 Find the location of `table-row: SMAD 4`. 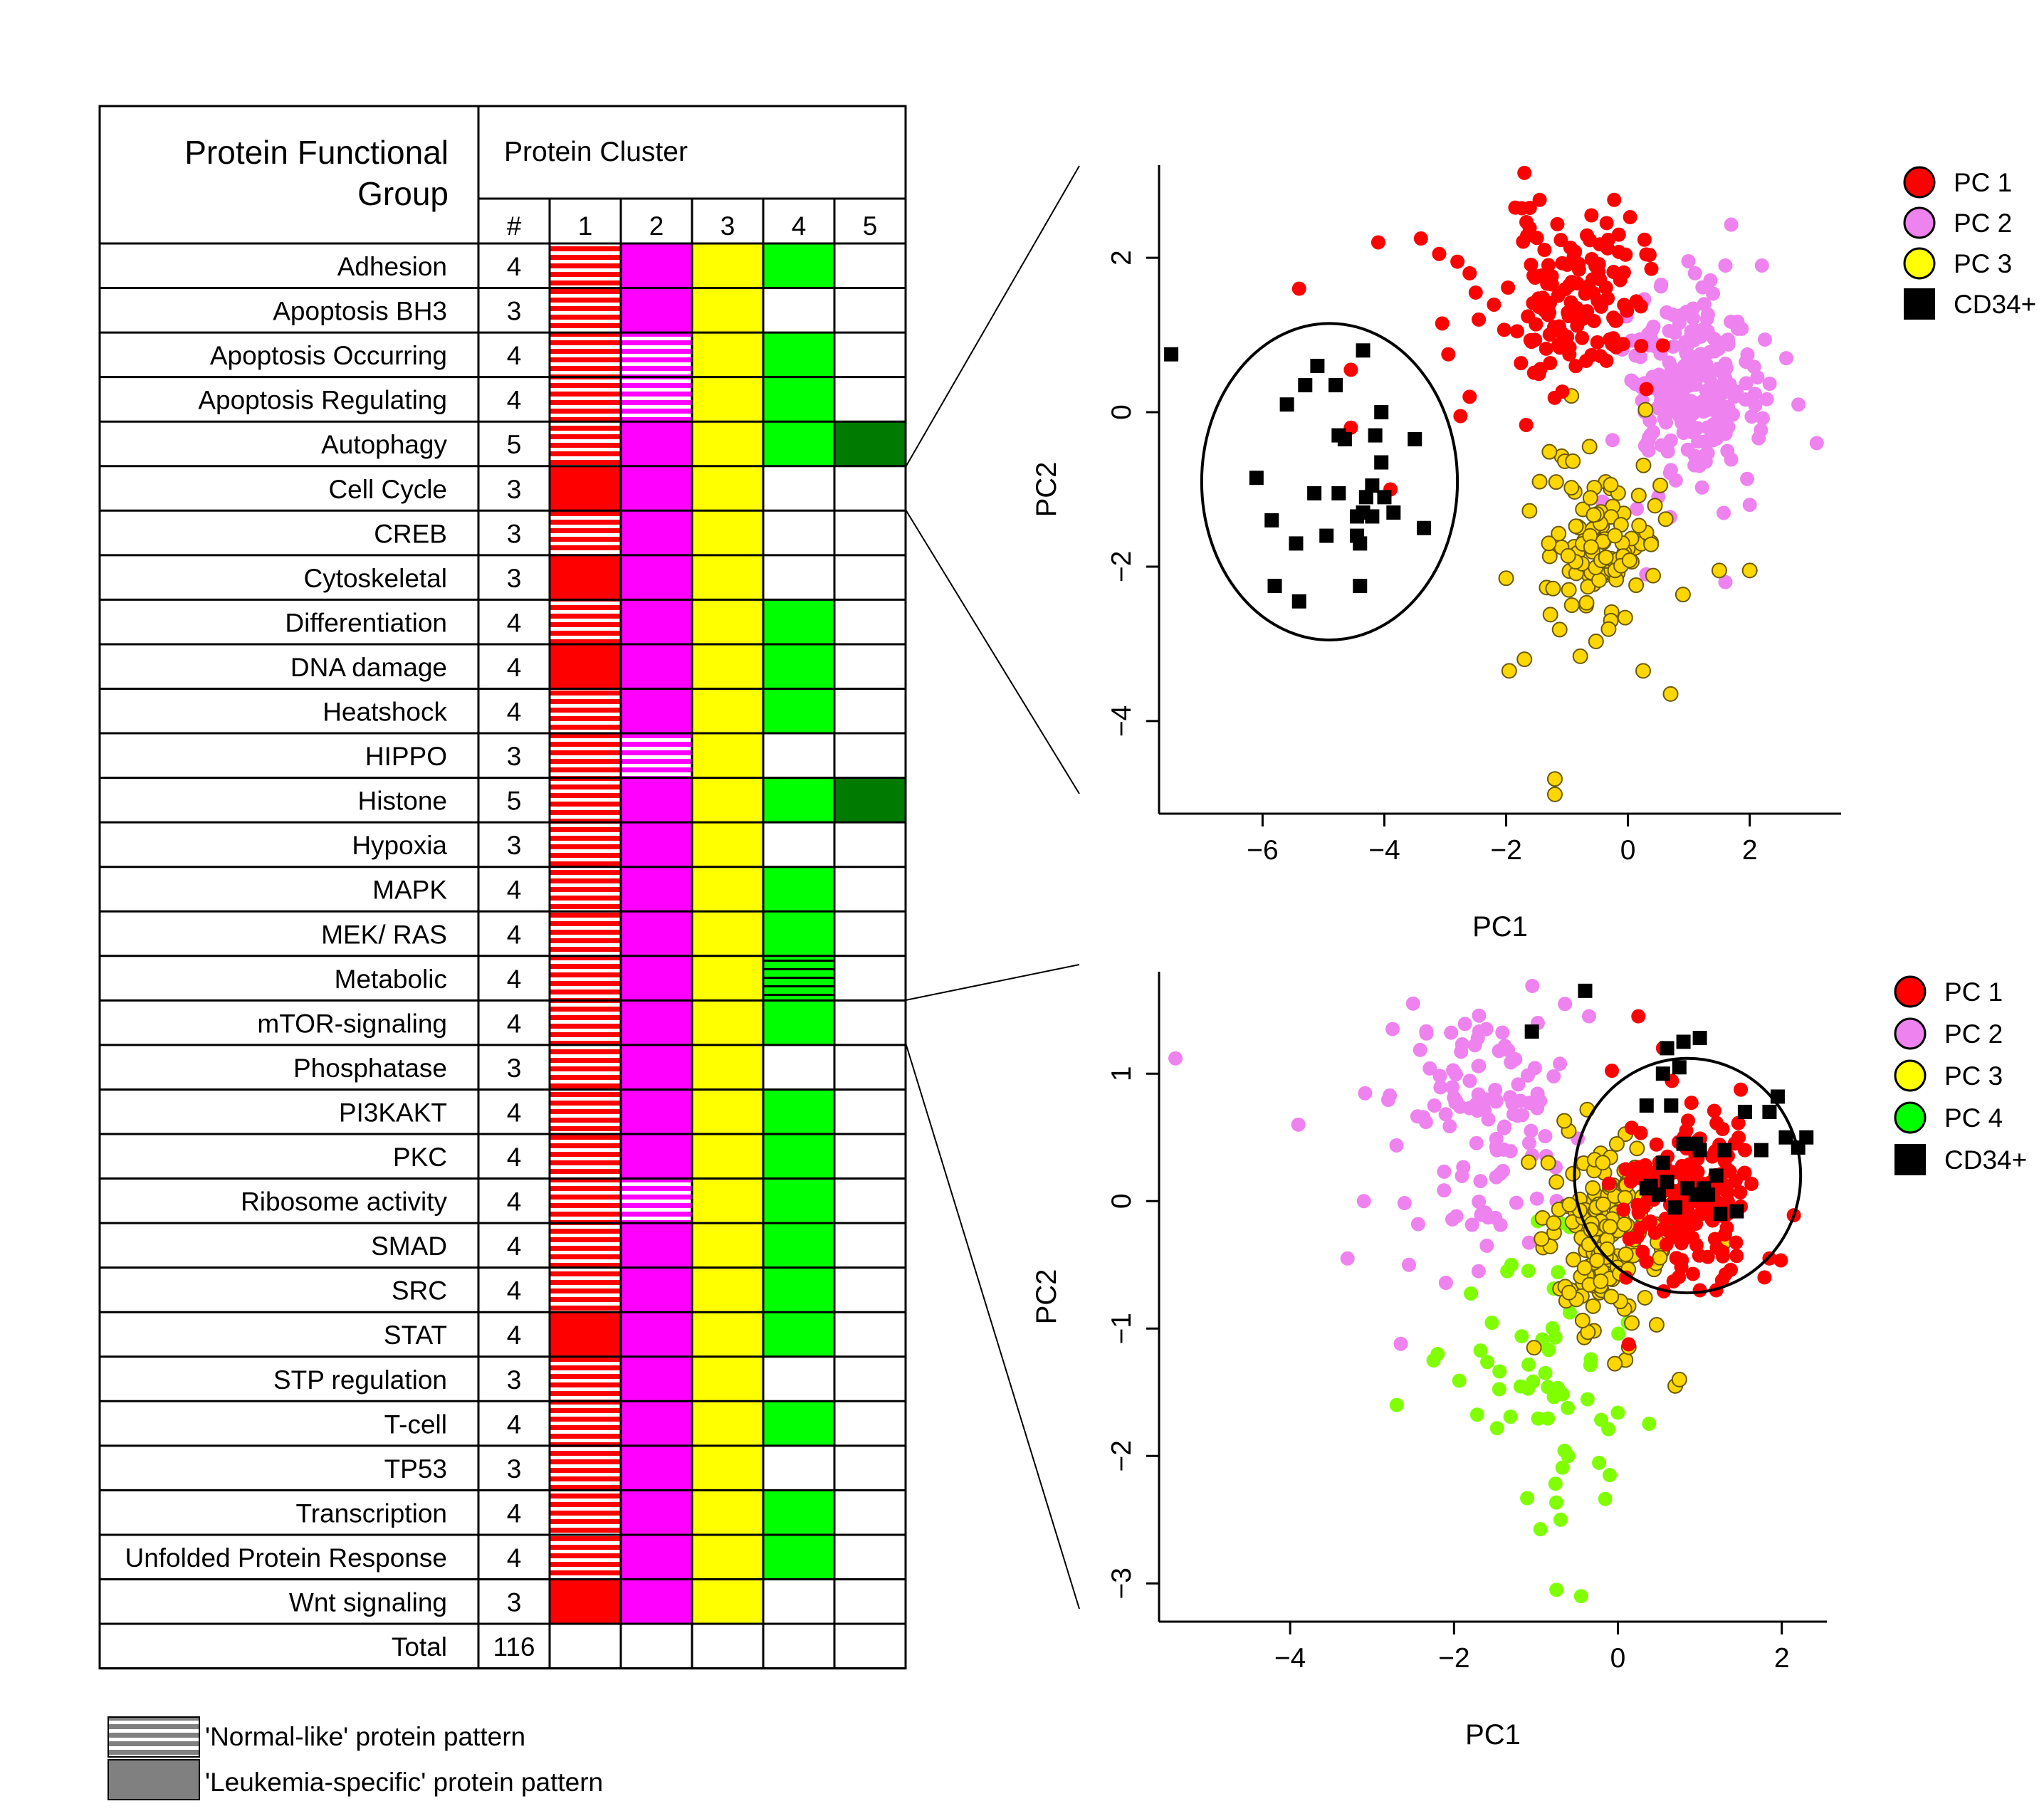

table-row: SMAD 4 is located at coordinates (602, 1245).